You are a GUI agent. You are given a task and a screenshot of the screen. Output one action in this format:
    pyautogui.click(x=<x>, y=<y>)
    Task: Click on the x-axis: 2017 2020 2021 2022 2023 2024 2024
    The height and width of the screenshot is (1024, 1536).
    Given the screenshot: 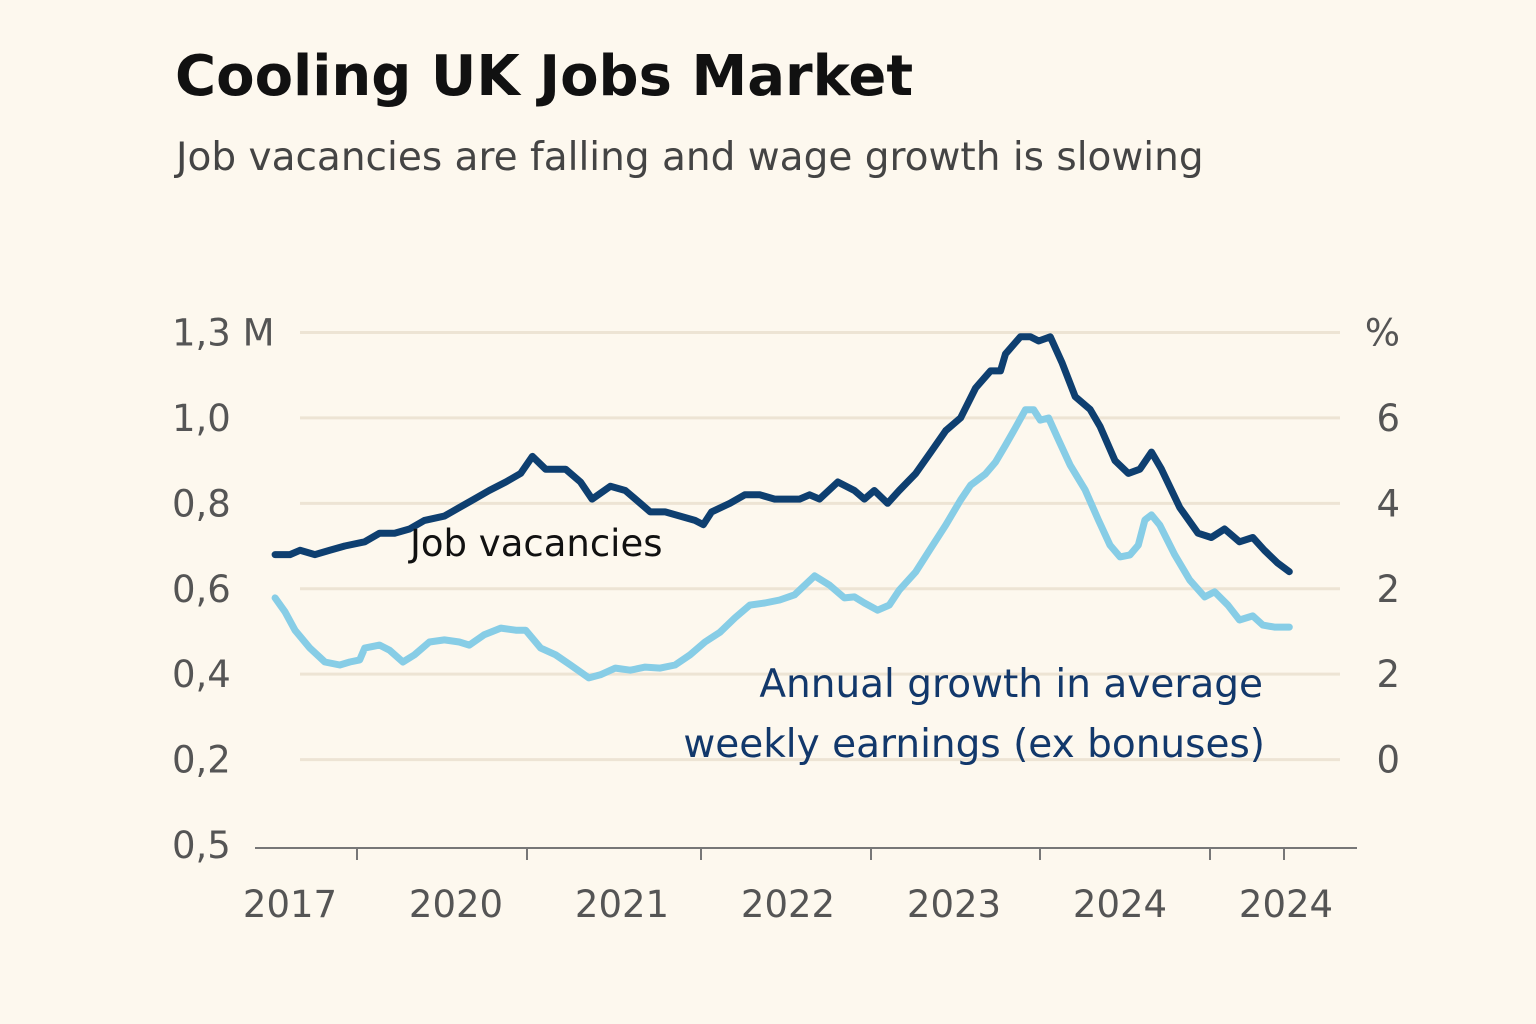 What is the action you would take?
    pyautogui.click(x=800, y=886)
    